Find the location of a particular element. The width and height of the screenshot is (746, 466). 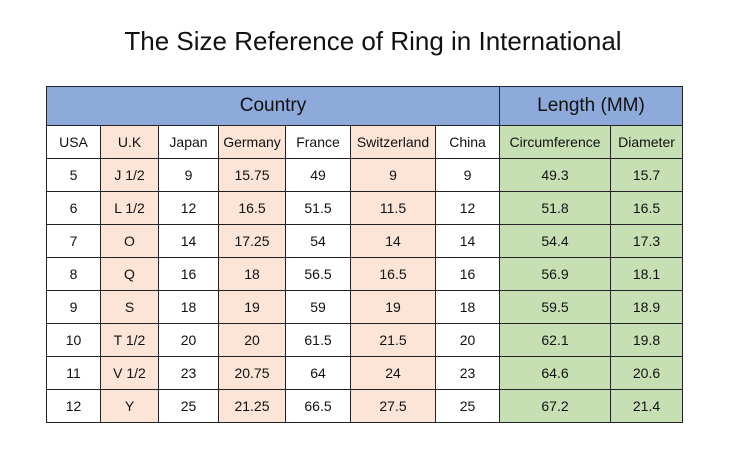

country-group-header: Country is located at coordinates (273, 106).